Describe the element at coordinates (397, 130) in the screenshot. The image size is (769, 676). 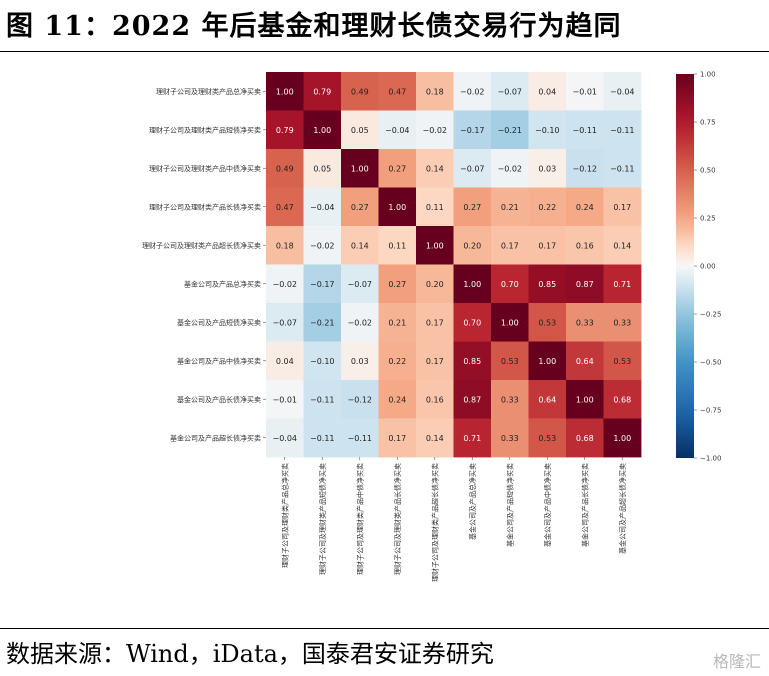
I see `cell-value-1-3: −0.04` at that location.